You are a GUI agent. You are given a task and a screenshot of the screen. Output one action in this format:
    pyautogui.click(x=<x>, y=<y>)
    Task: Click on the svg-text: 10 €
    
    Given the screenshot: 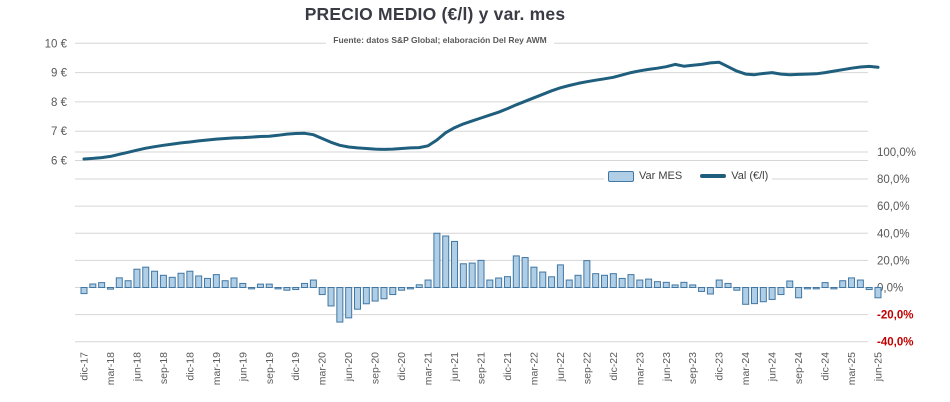 What is the action you would take?
    pyautogui.click(x=56, y=44)
    